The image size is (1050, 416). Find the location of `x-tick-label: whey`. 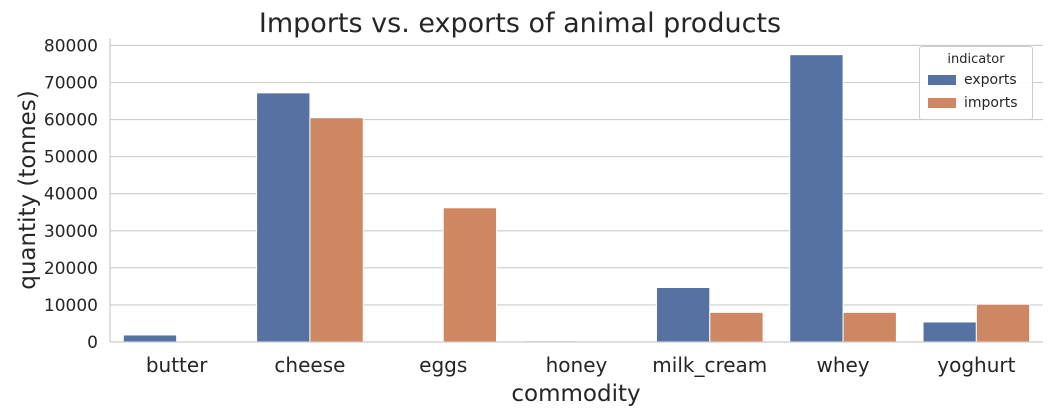

x-tick-label: whey is located at coordinates (842, 365).